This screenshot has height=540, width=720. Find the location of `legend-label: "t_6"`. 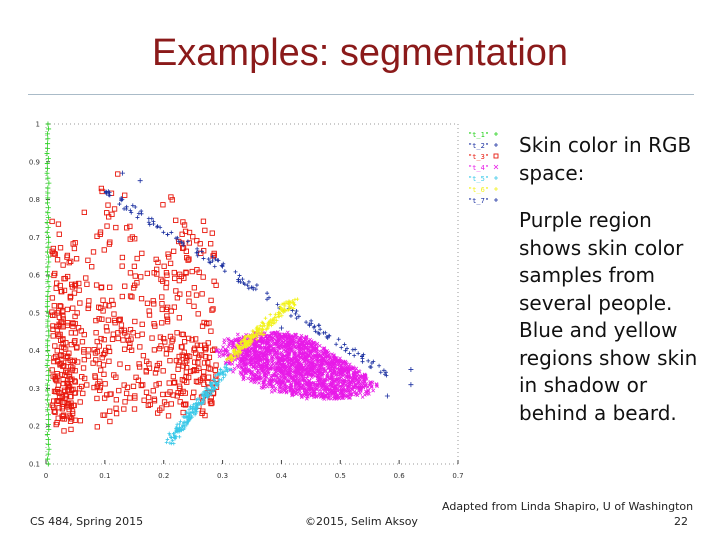

legend-label: "t_6" is located at coordinates (478, 190).